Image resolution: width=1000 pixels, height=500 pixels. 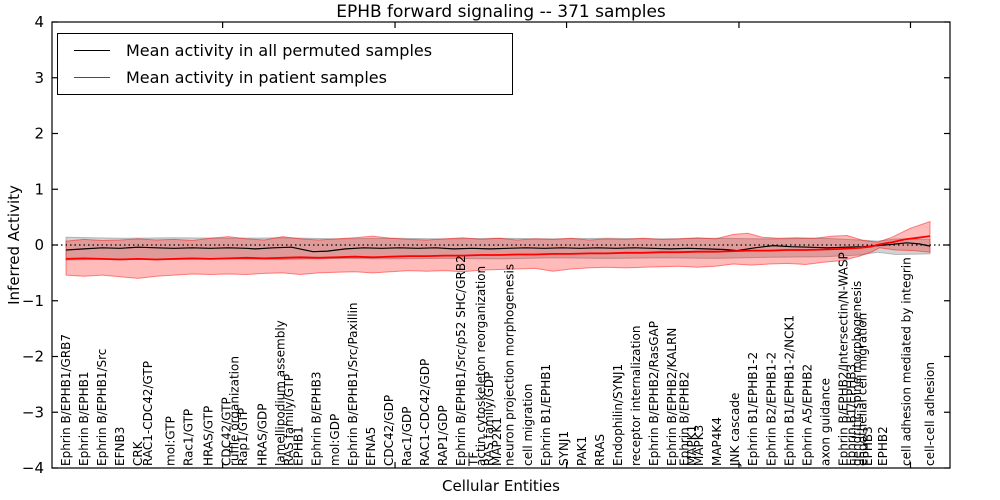 What do you see at coordinates (33, 468) in the screenshot?
I see `y-tick-label: −4` at bounding box center [33, 468].